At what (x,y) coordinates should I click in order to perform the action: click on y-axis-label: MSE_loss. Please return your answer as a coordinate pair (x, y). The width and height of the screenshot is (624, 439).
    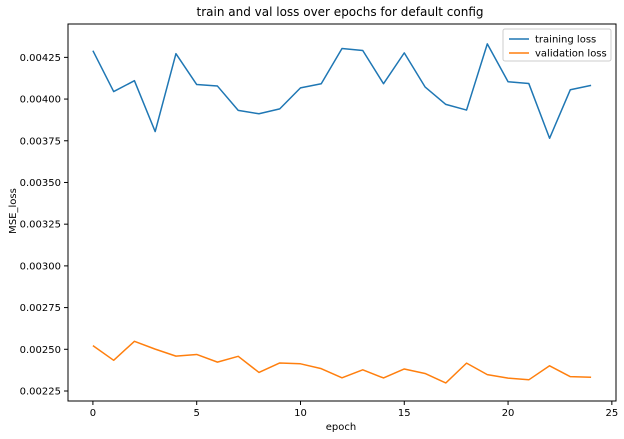
    Looking at the image, I should click on (13, 211).